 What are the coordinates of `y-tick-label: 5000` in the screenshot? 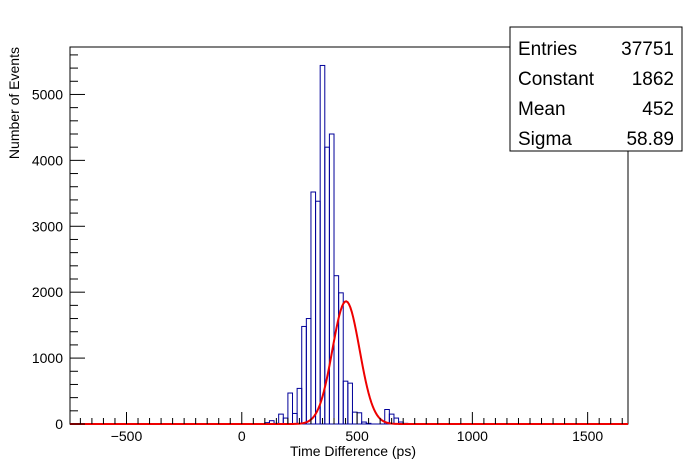 It's located at (47, 94).